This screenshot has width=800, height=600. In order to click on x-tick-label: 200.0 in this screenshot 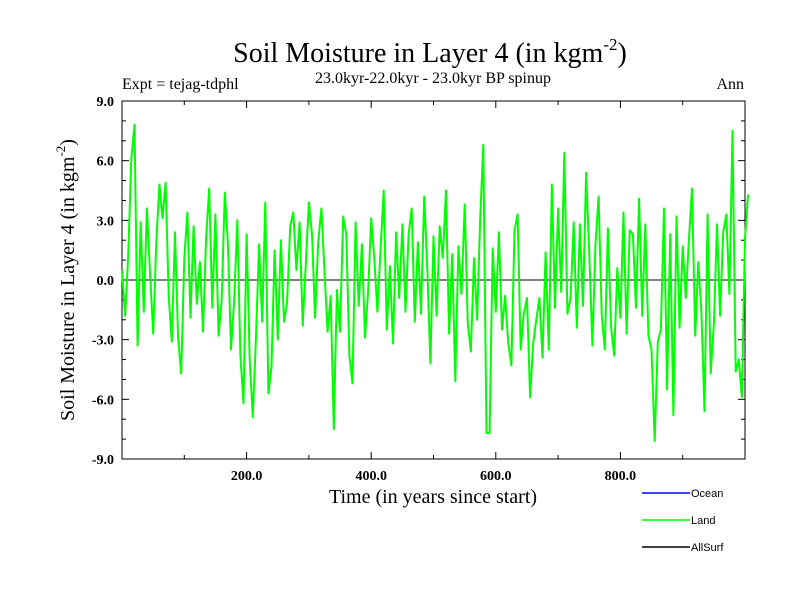, I will do `click(247, 476)`.